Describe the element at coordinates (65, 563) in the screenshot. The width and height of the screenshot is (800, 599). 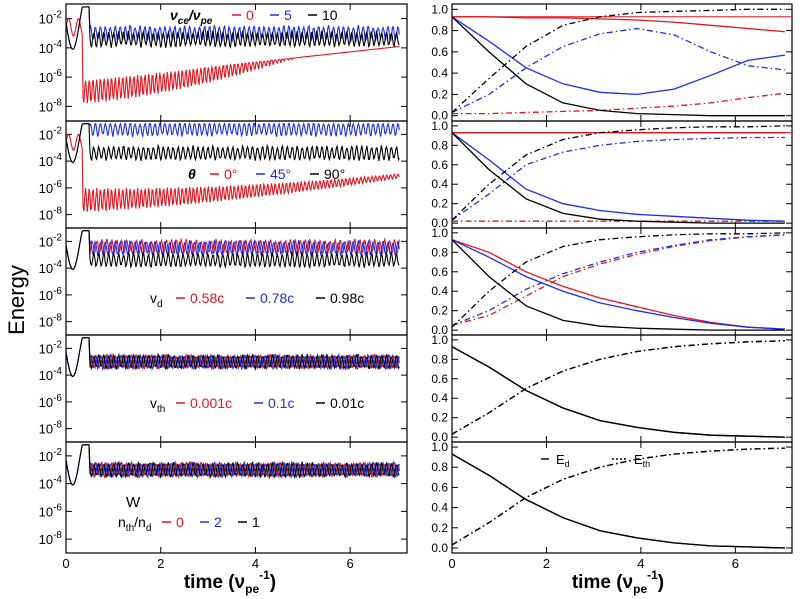
I see `x-tick-label-left: 0` at that location.